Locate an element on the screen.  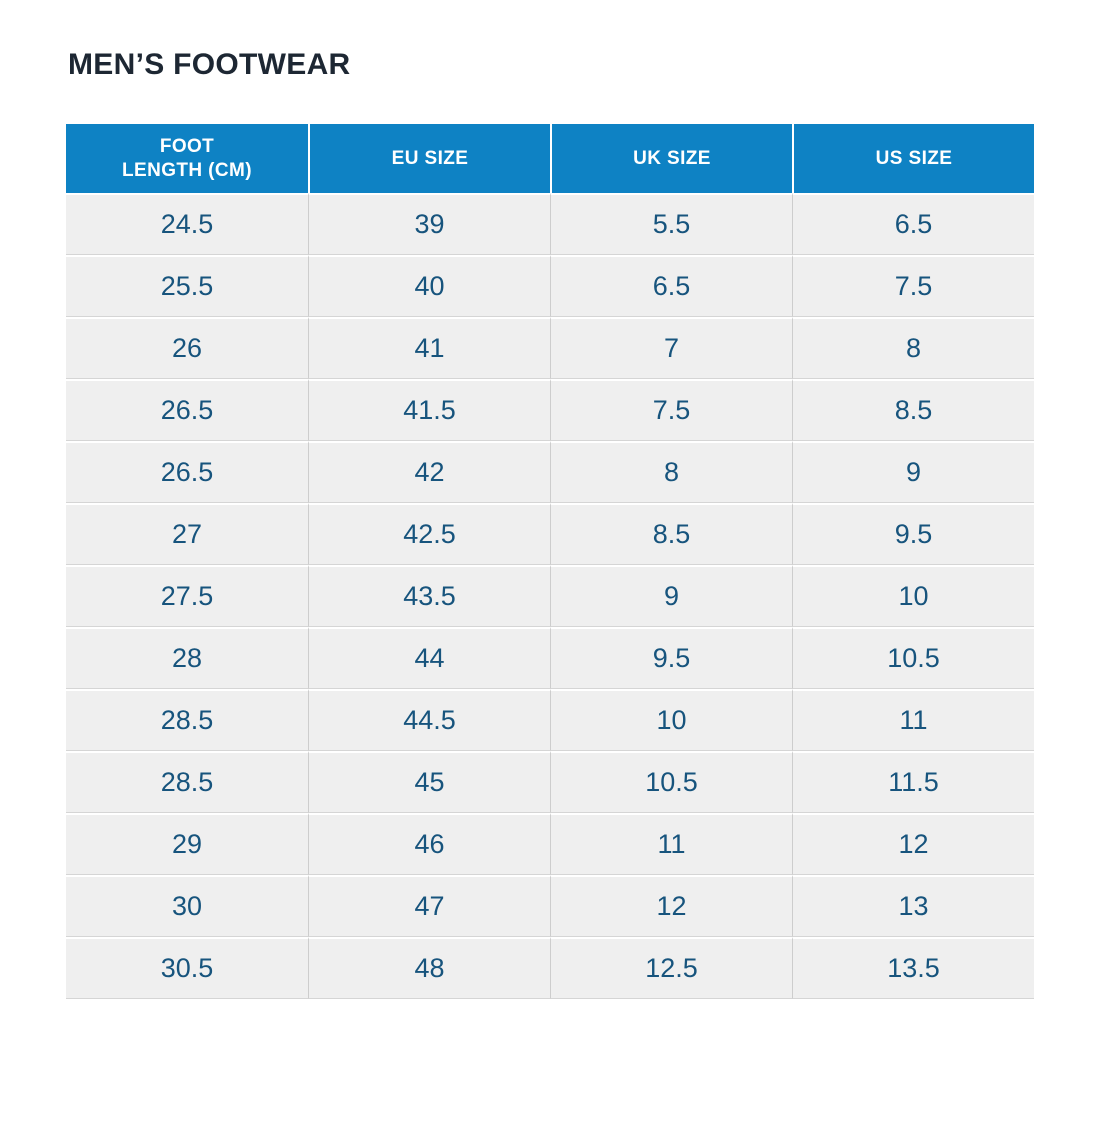
size-cell: 11.5 is located at coordinates (913, 782).